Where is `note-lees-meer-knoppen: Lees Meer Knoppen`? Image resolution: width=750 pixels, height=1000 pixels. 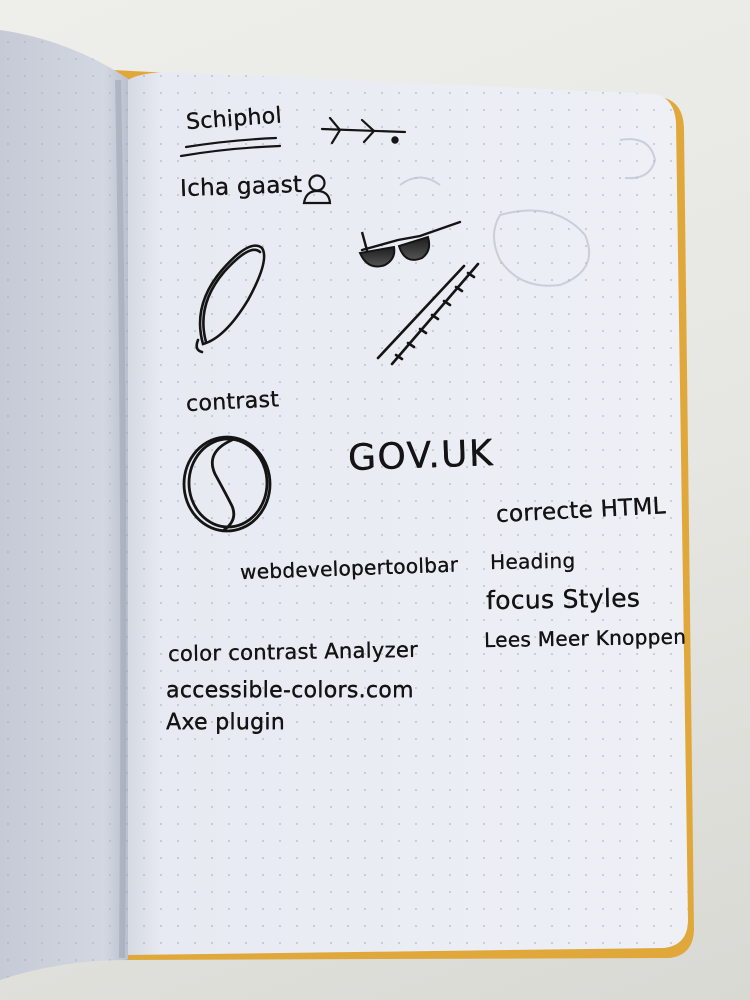 note-lees-meer-knoppen: Lees Meer Knoppen is located at coordinates (585, 638).